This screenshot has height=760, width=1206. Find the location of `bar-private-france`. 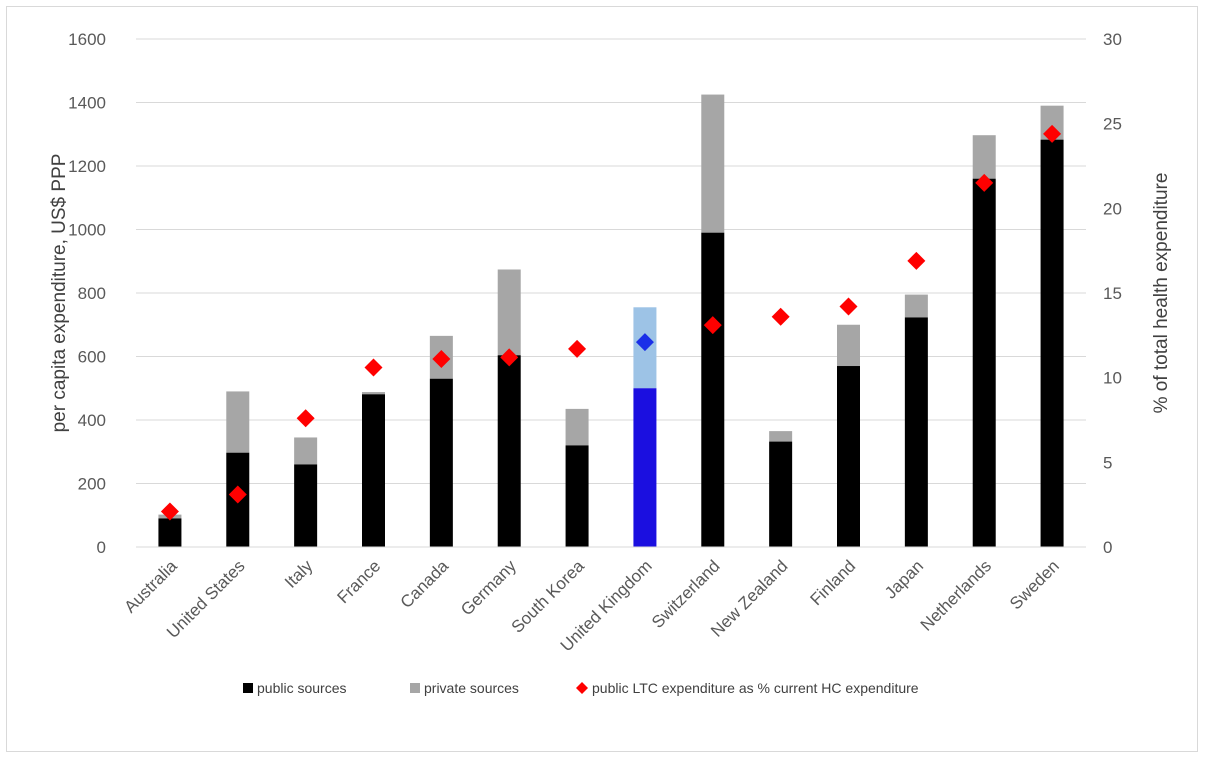

bar-private-france is located at coordinates (373, 393).